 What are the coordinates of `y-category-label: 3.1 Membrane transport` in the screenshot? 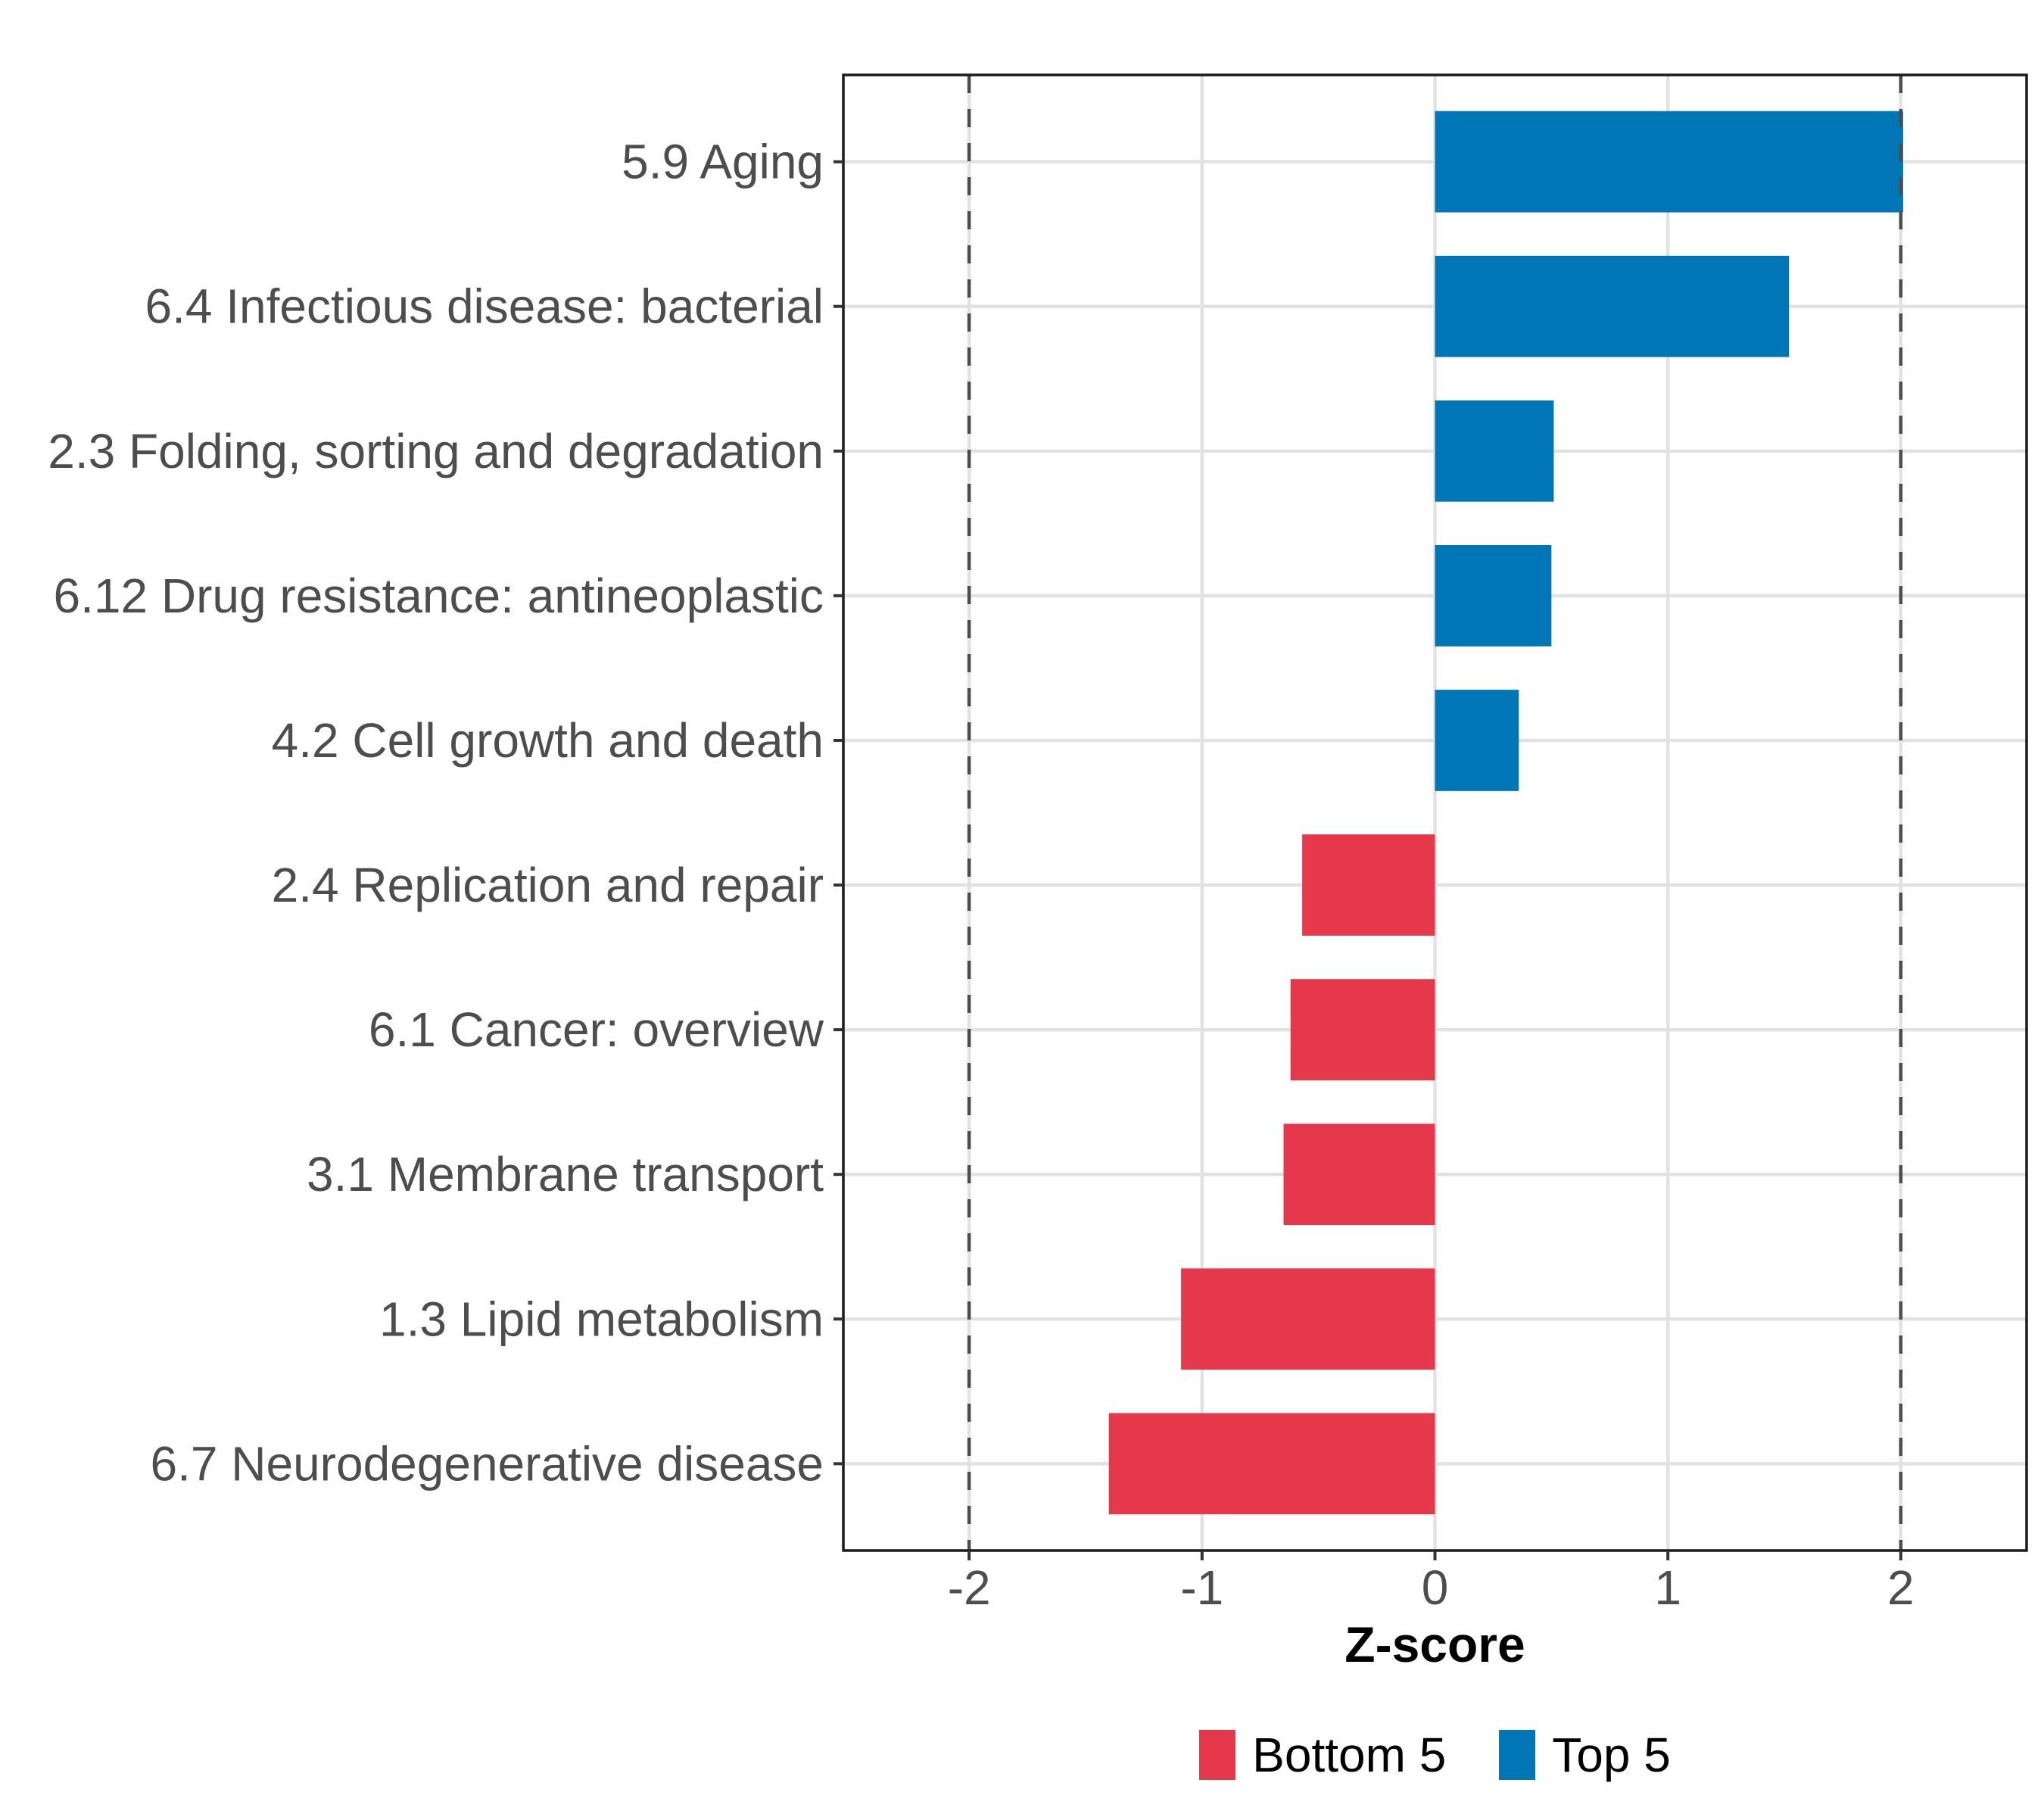 It's located at (565, 1174).